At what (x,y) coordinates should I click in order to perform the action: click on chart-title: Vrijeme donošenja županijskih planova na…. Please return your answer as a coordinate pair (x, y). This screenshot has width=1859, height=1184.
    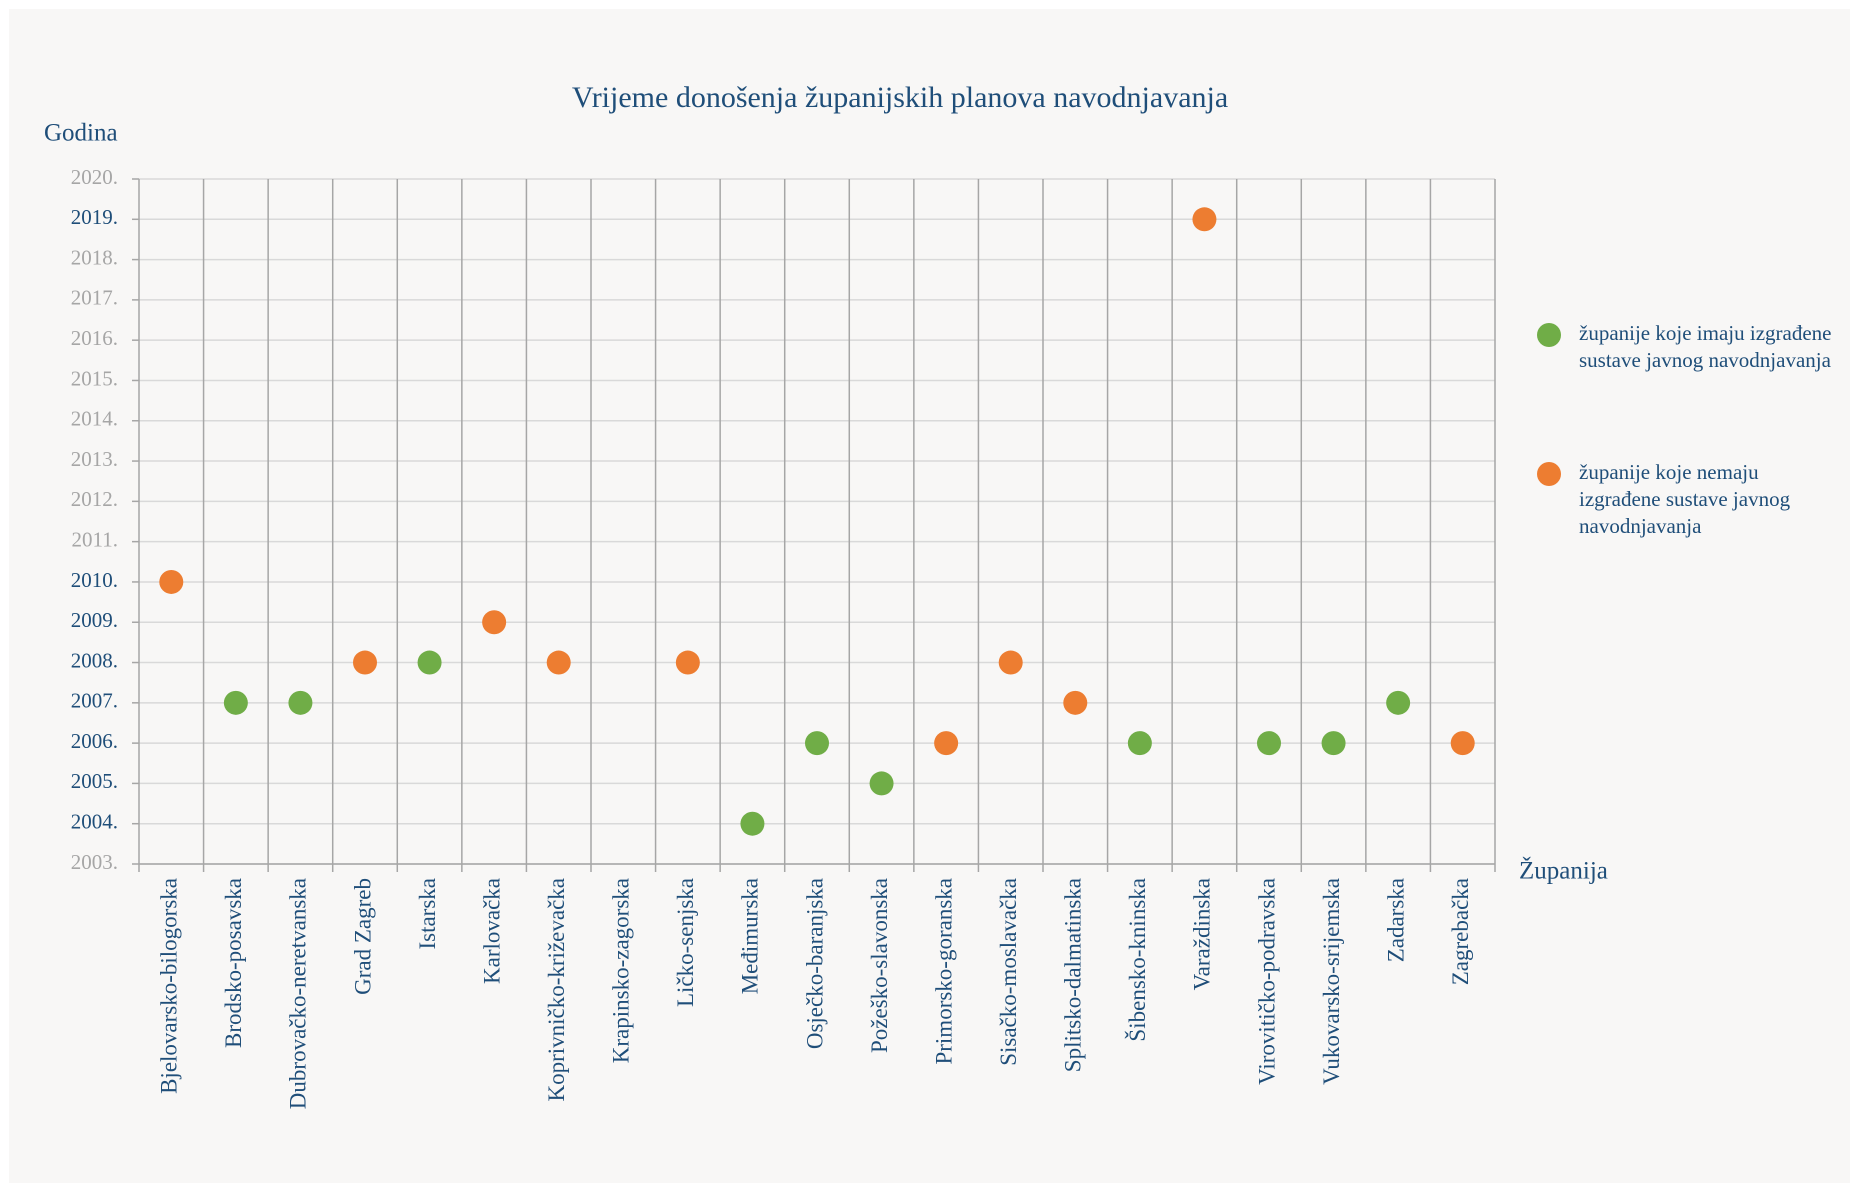
    Looking at the image, I should click on (900, 97).